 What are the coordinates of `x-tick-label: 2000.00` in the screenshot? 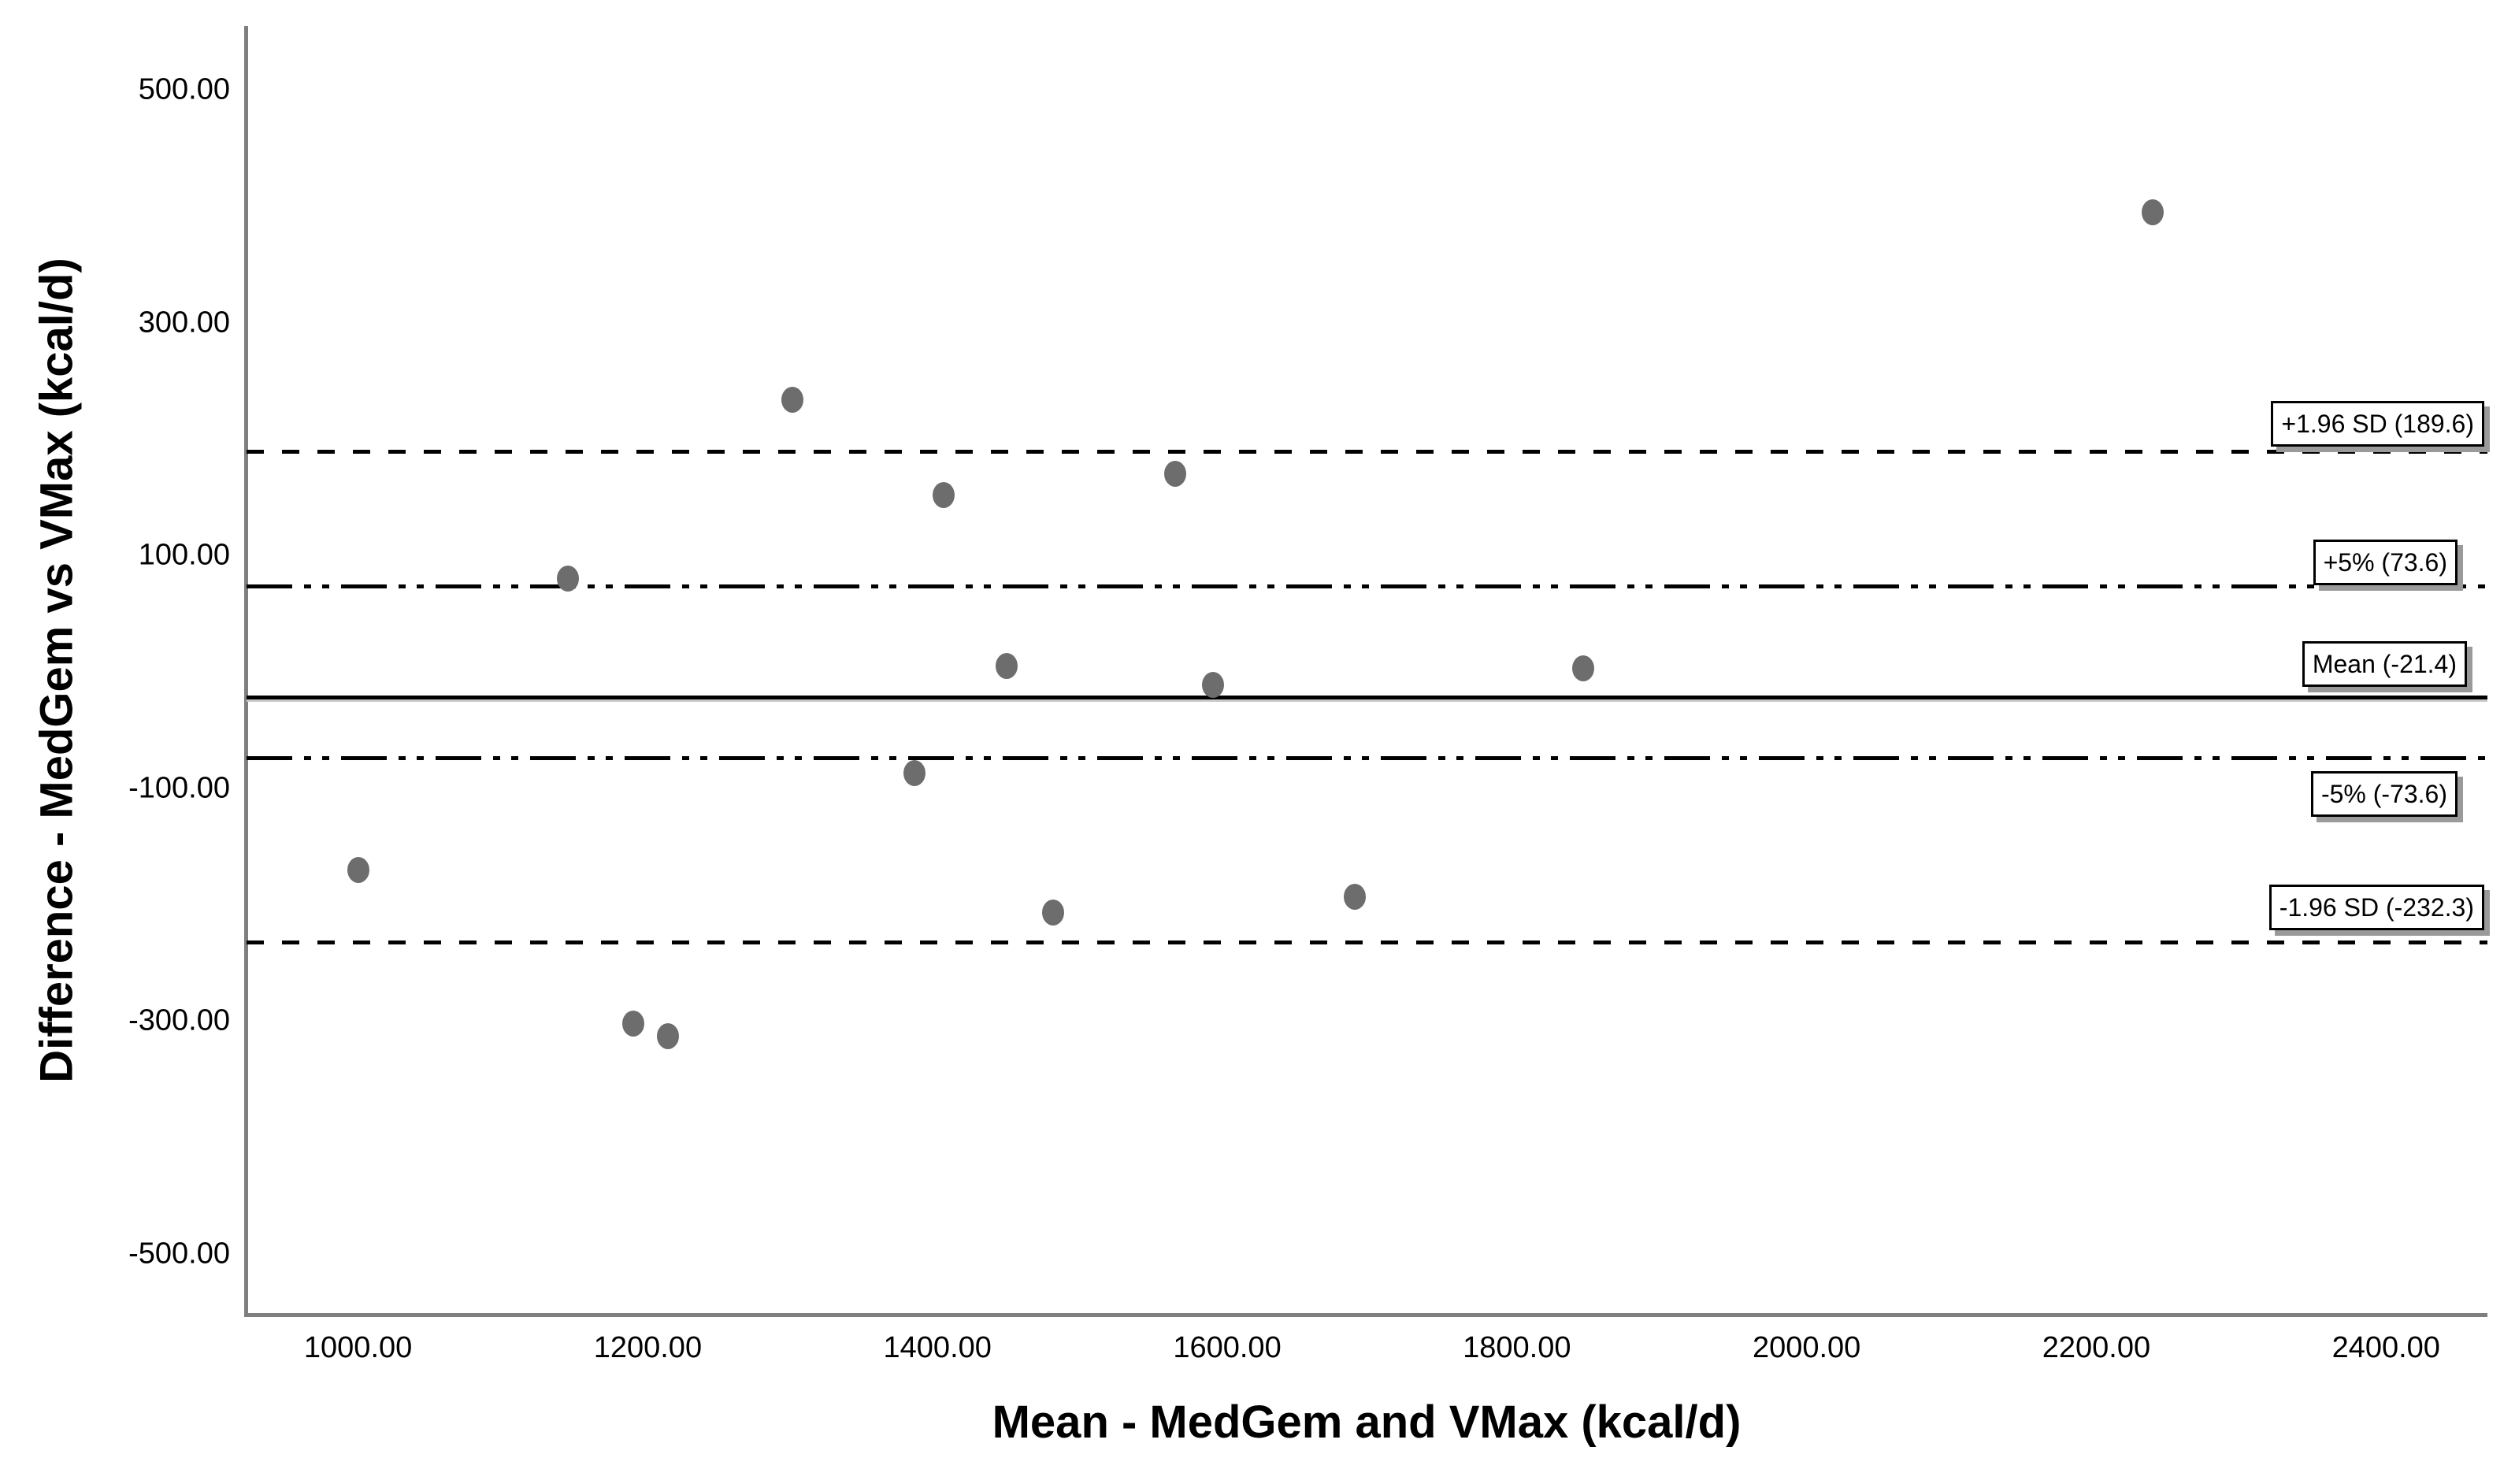 It's located at (1807, 1347).